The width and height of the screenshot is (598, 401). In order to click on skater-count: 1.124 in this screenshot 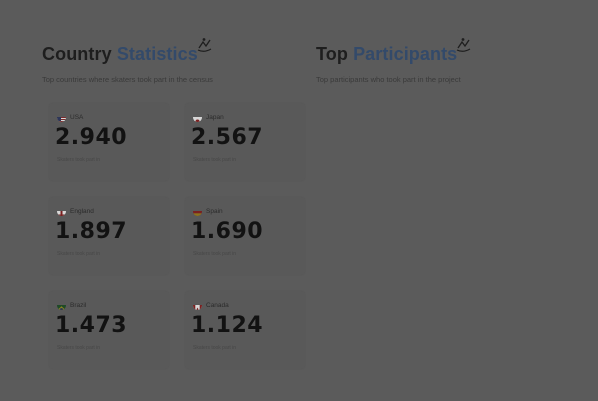, I will do `click(227, 325)`.